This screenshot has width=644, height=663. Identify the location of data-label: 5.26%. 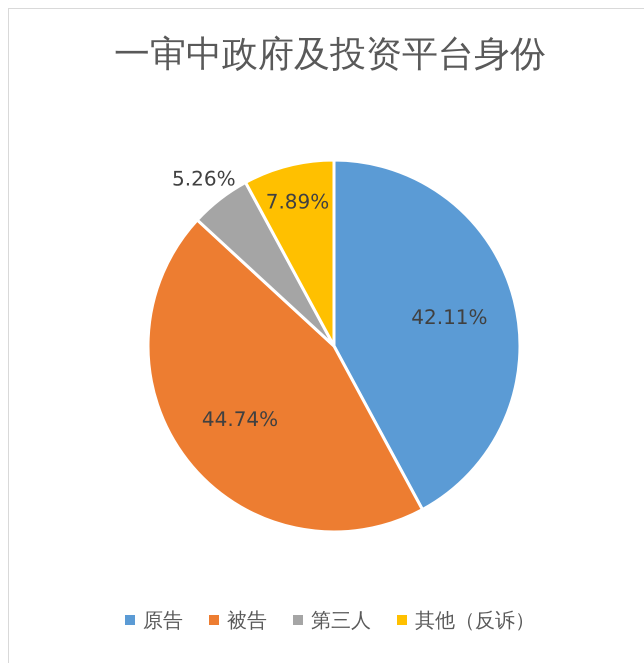
(204, 178).